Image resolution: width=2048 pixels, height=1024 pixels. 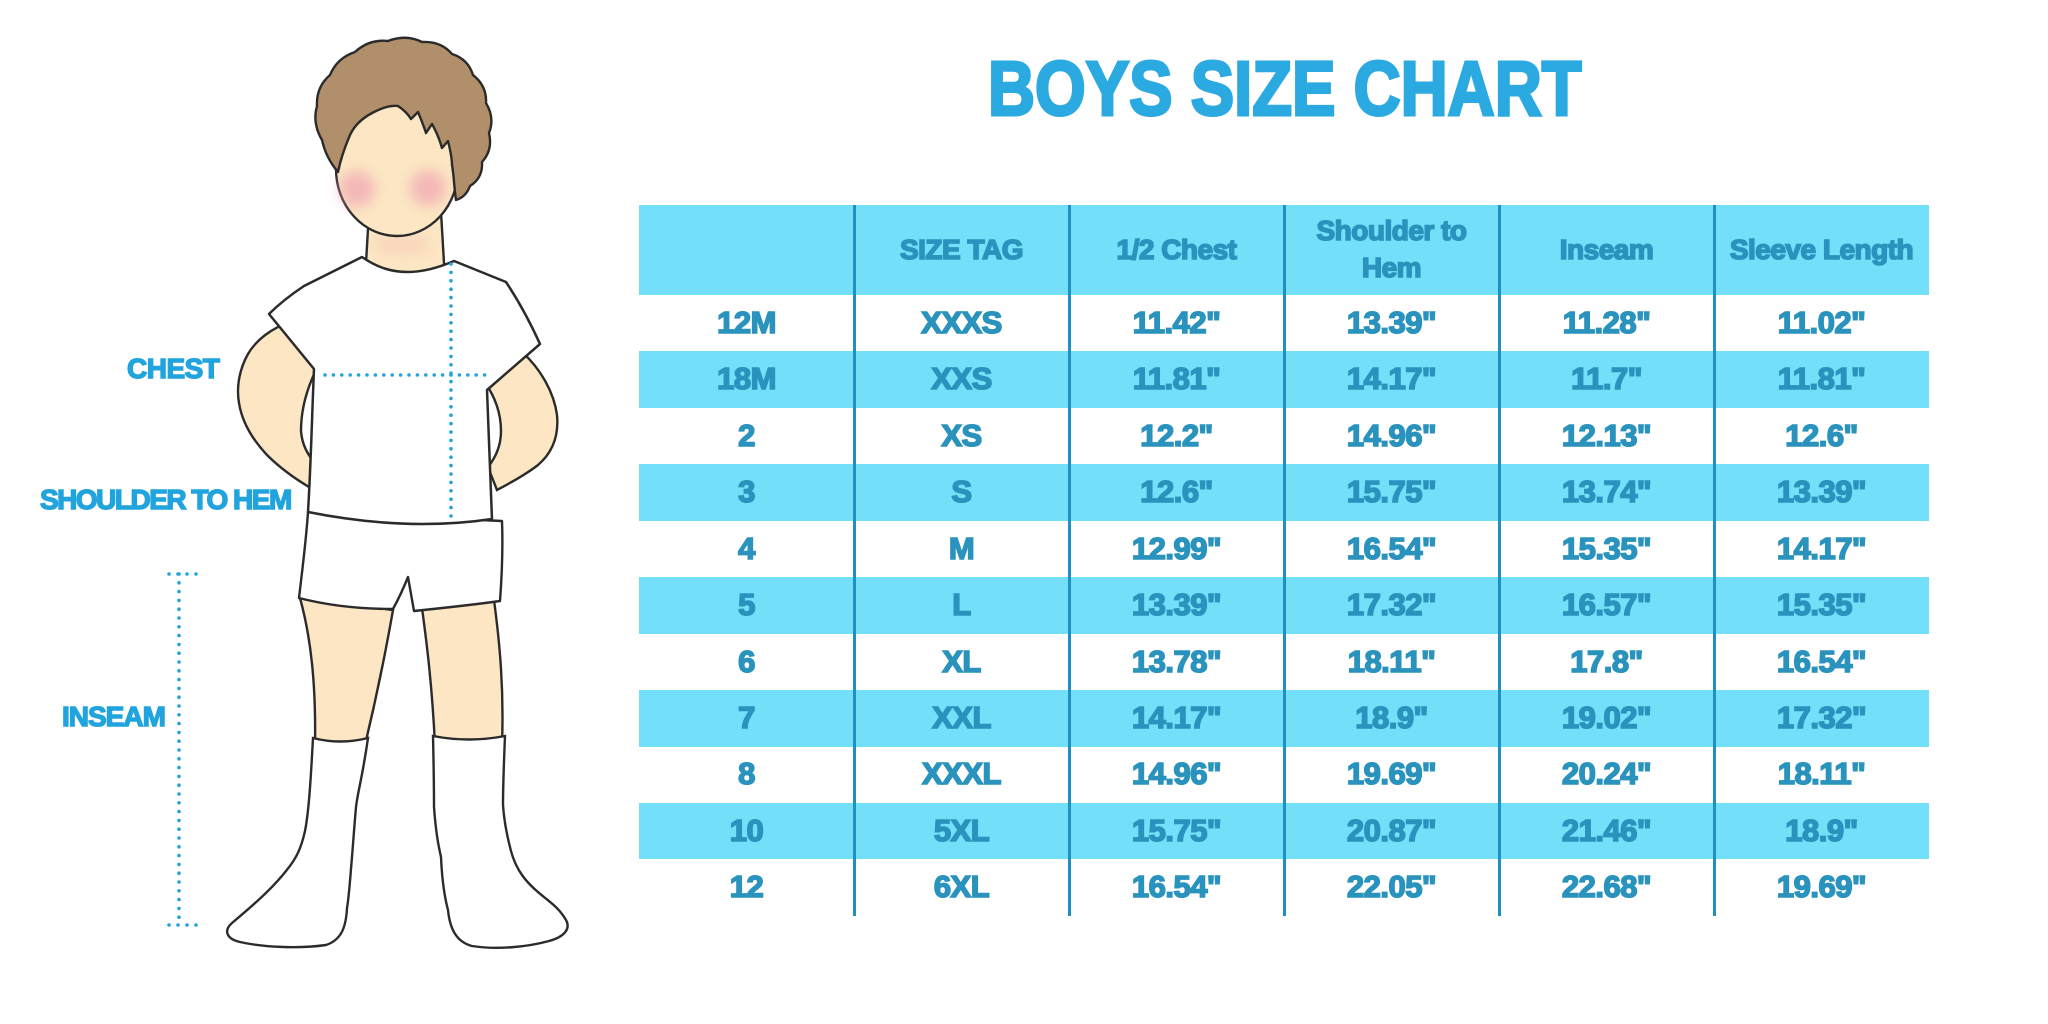 I want to click on svg-text: CHEST, so click(x=173, y=368).